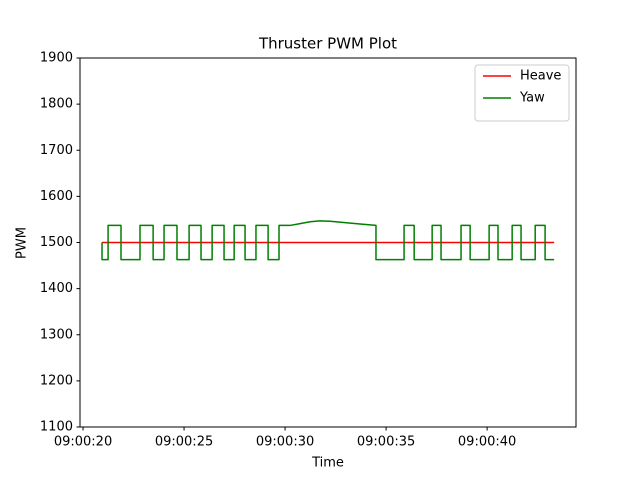 This screenshot has height=480, width=640. What do you see at coordinates (56, 242) in the screenshot?
I see `y-tick-label: 1500` at bounding box center [56, 242].